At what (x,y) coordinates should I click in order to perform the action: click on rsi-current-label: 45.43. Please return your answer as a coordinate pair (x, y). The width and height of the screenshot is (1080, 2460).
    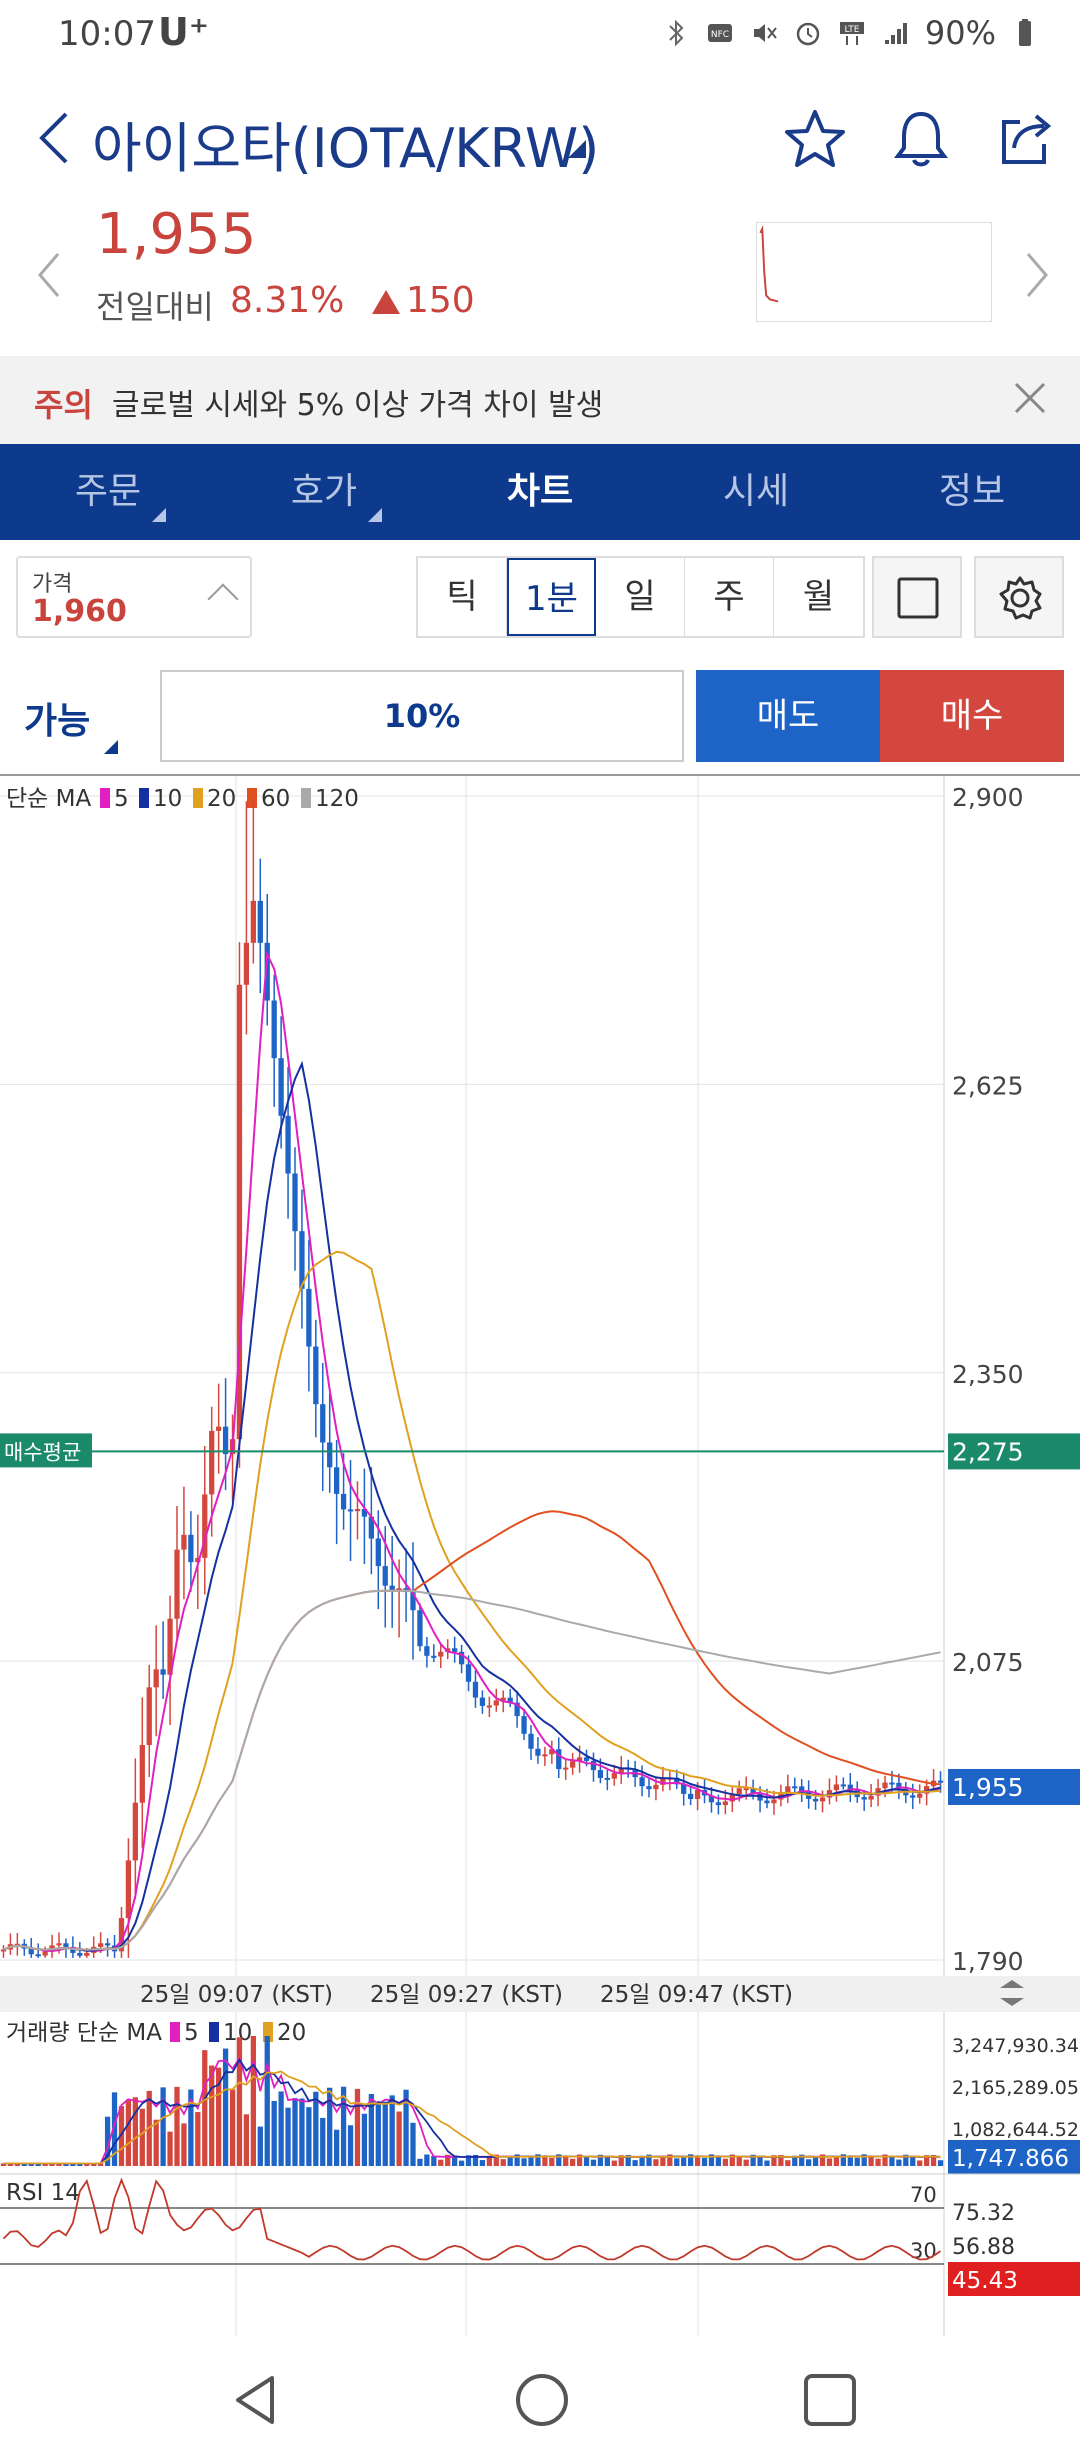
    Looking at the image, I should click on (985, 2281).